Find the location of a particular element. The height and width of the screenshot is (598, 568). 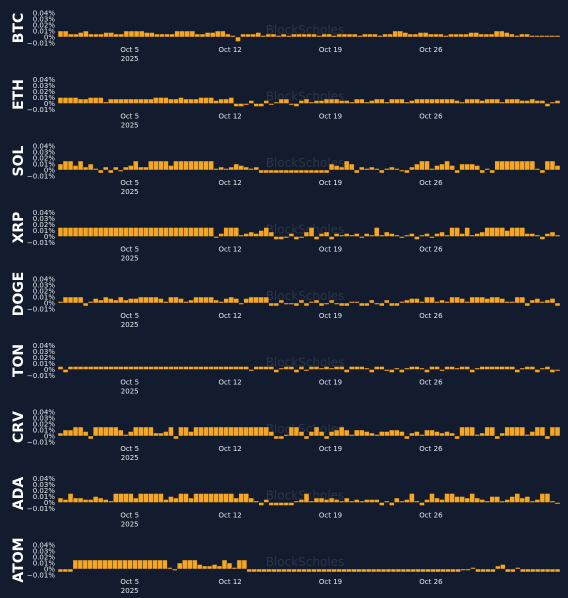

y-tick-label: 0.03% is located at coordinates (44, 153).